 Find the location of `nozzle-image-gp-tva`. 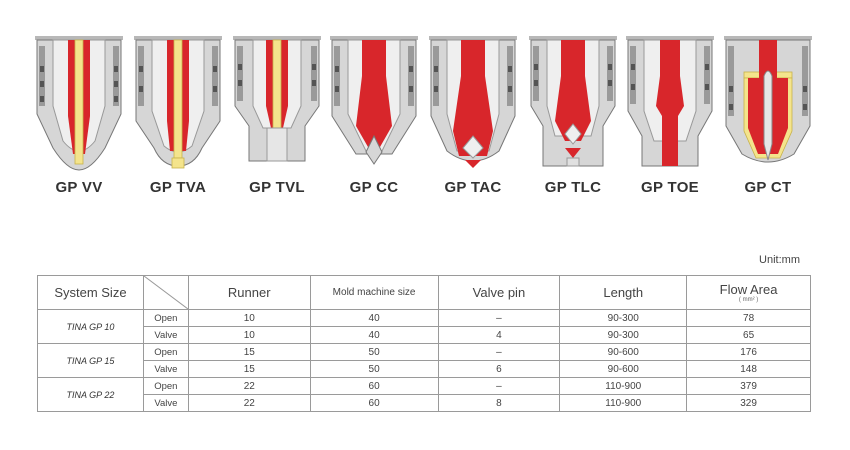

nozzle-image-gp-tva is located at coordinates (178, 103).